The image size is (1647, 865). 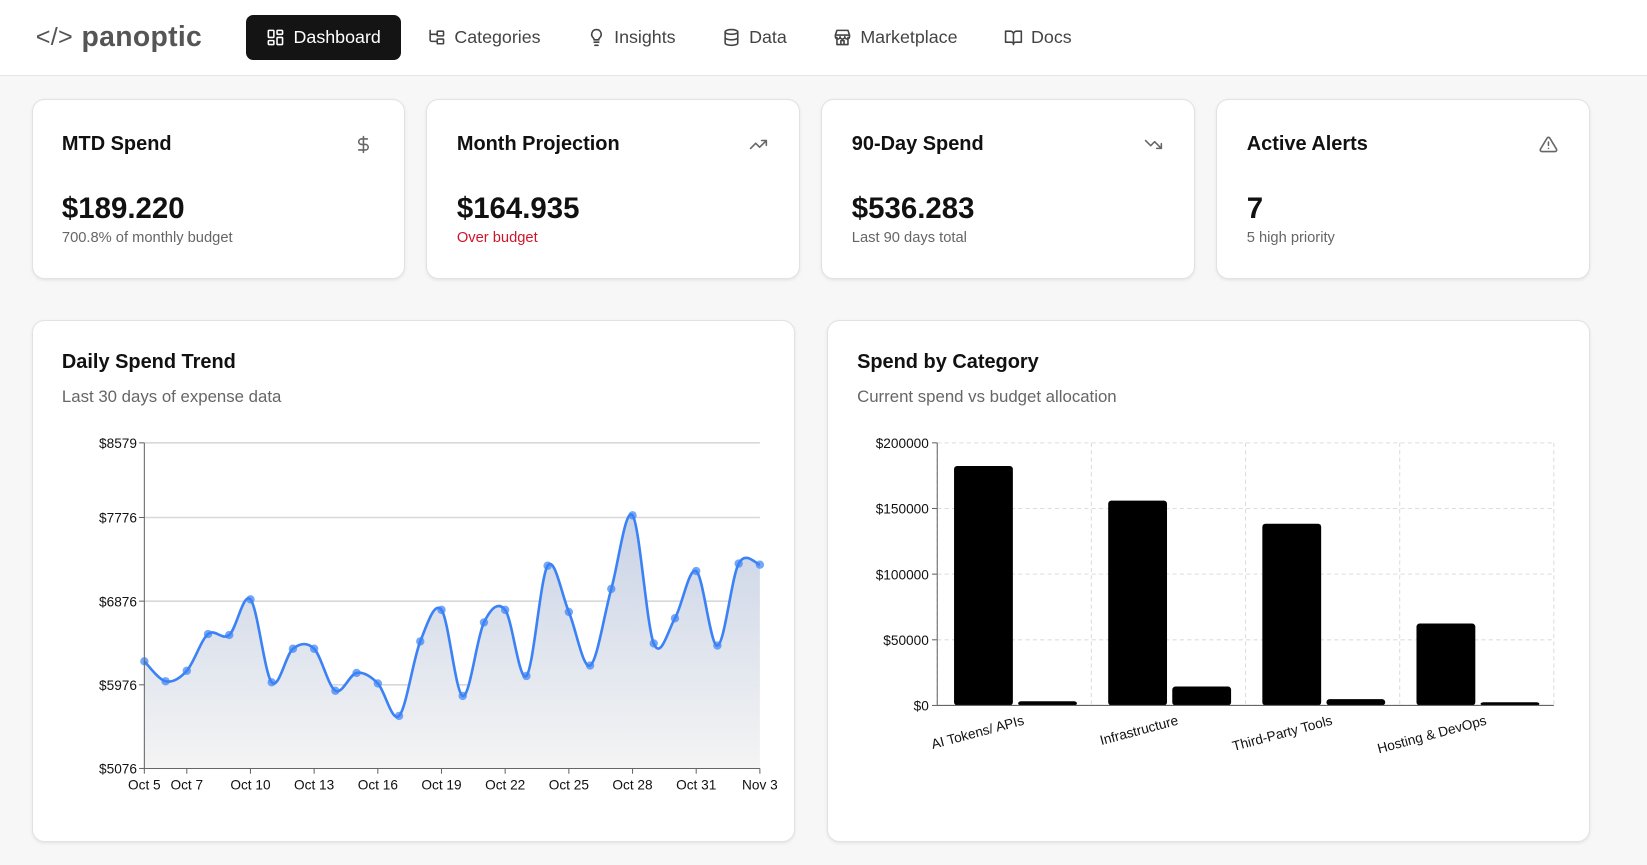 I want to click on stat-subtext: 700.8% of monthly budget, so click(x=147, y=238).